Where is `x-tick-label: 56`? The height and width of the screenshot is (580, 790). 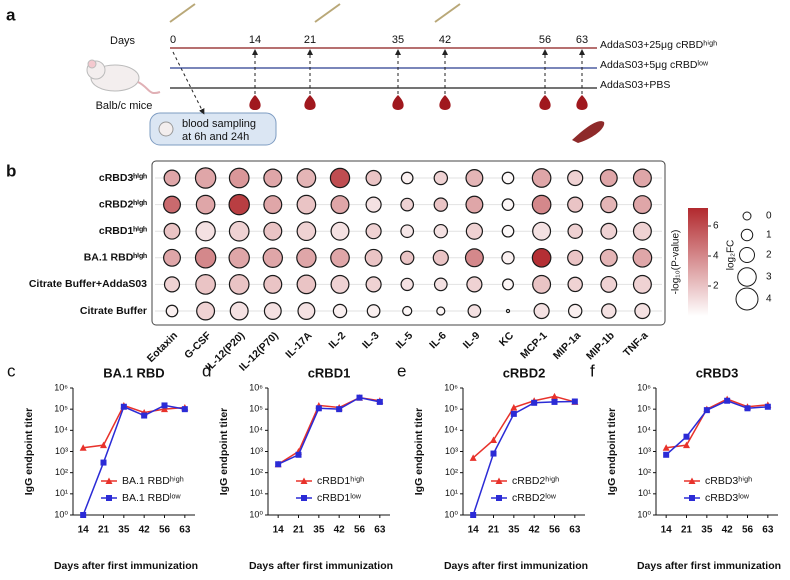 x-tick-label: 56 is located at coordinates (360, 530).